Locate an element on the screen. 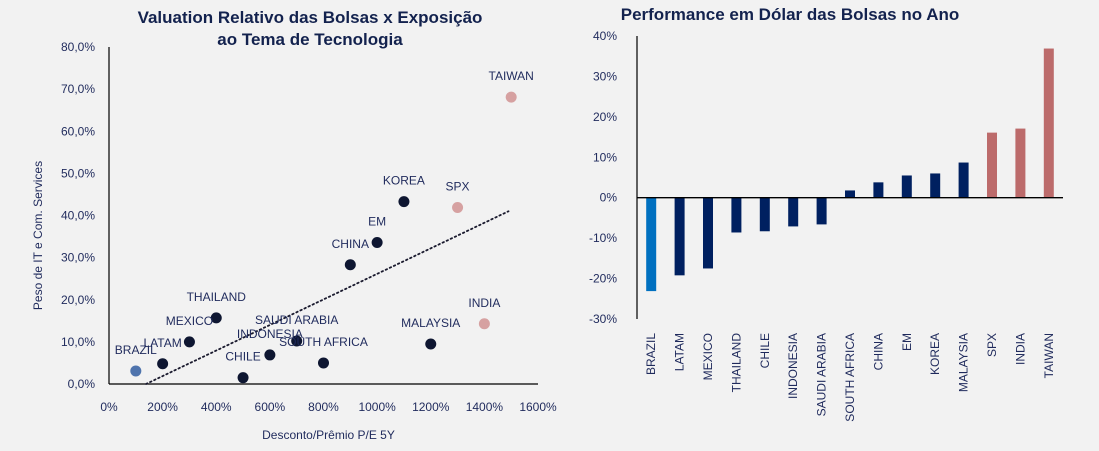 The height and width of the screenshot is (451, 1099). x-tick-label: THAILAND is located at coordinates (736, 363).